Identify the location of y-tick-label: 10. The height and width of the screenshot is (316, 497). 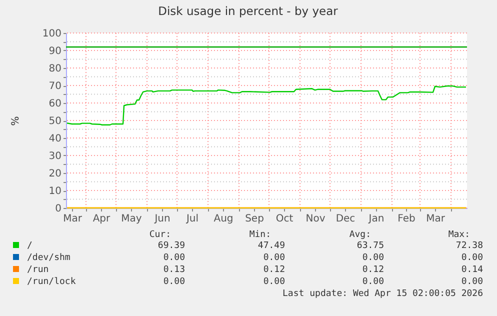
(55, 191).